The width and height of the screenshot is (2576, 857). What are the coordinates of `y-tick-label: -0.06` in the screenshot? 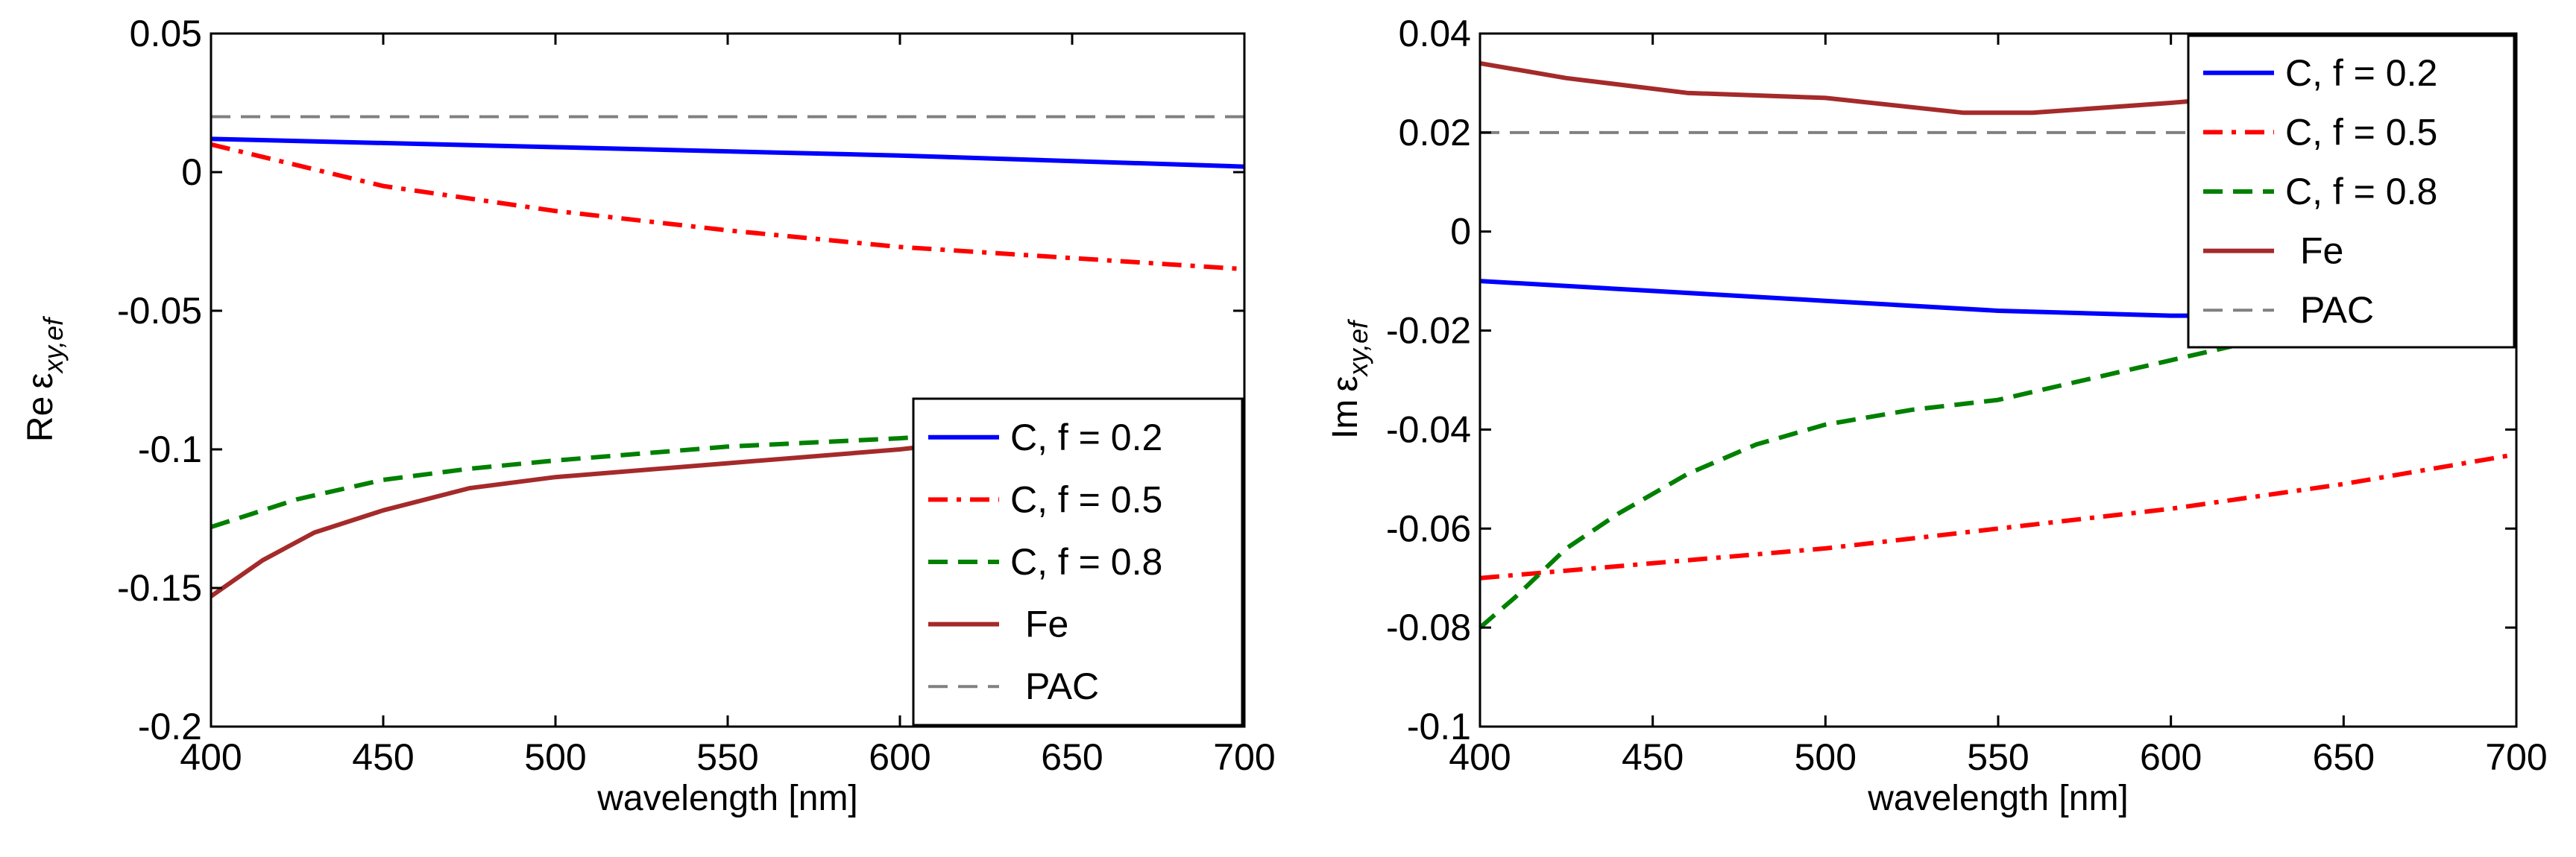 It's located at (1428, 528).